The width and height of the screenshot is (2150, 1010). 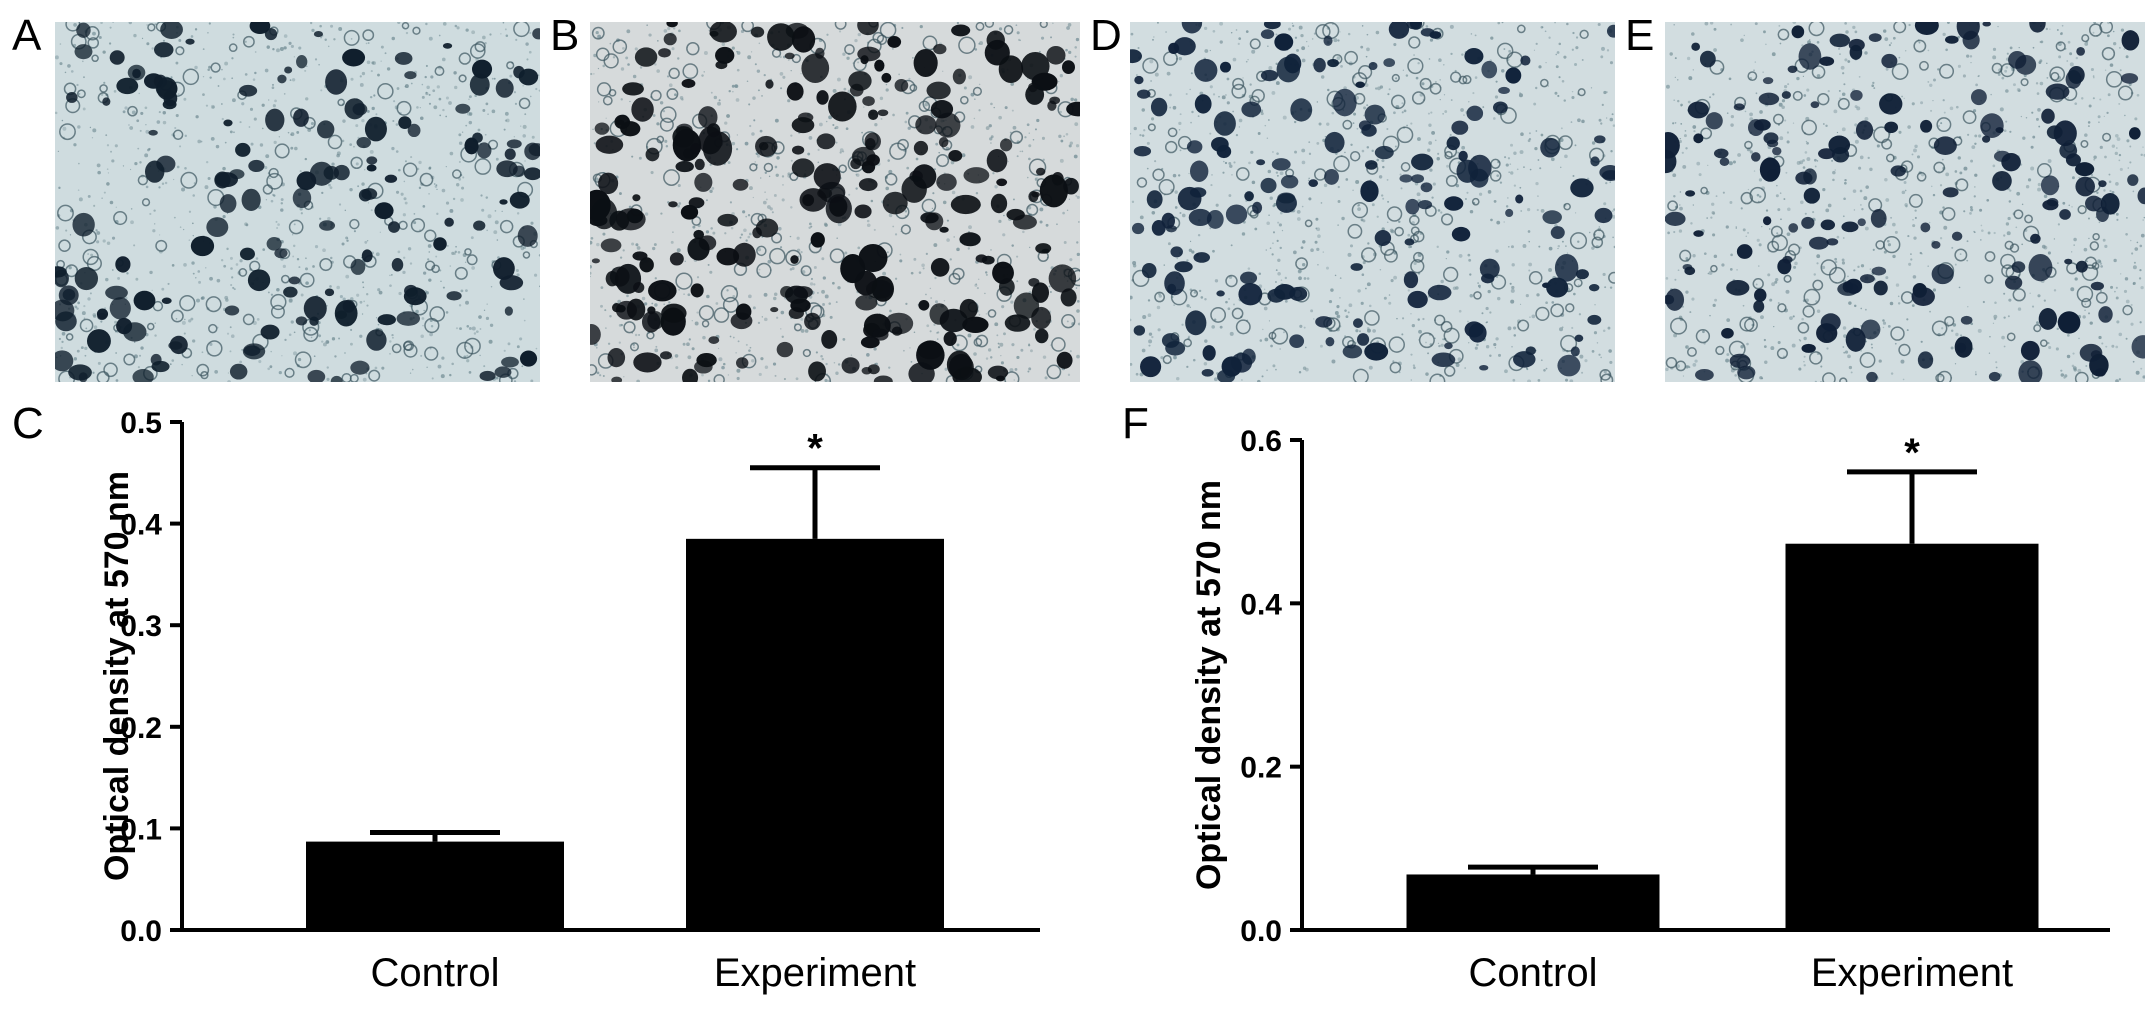 What do you see at coordinates (435, 973) in the screenshot?
I see `chart-c-category-label-control: Control` at bounding box center [435, 973].